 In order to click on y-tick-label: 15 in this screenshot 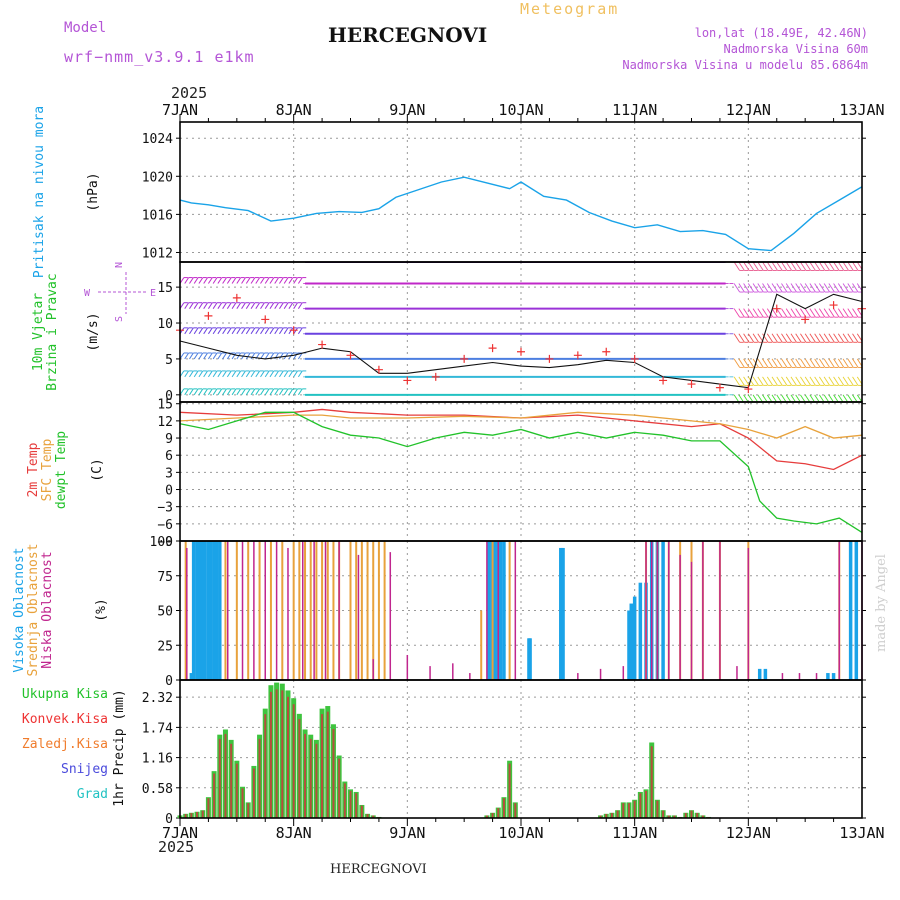, I will do `click(165, 405)`.